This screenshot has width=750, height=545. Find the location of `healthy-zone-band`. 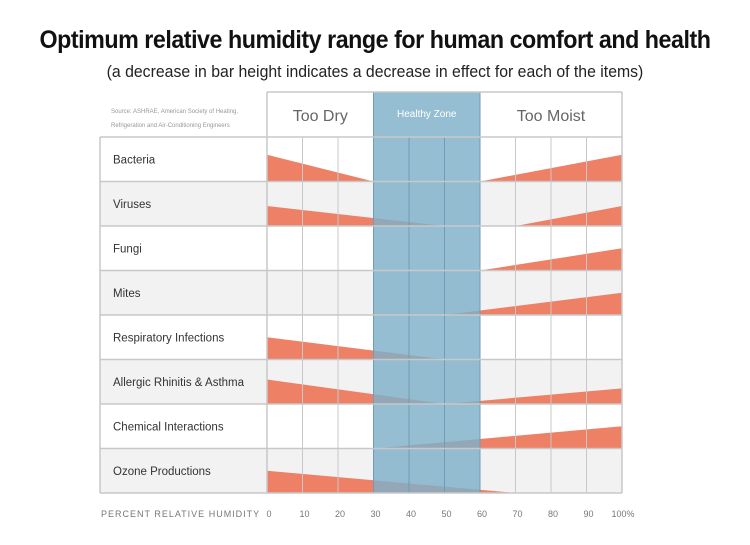

healthy-zone-band is located at coordinates (426, 292).